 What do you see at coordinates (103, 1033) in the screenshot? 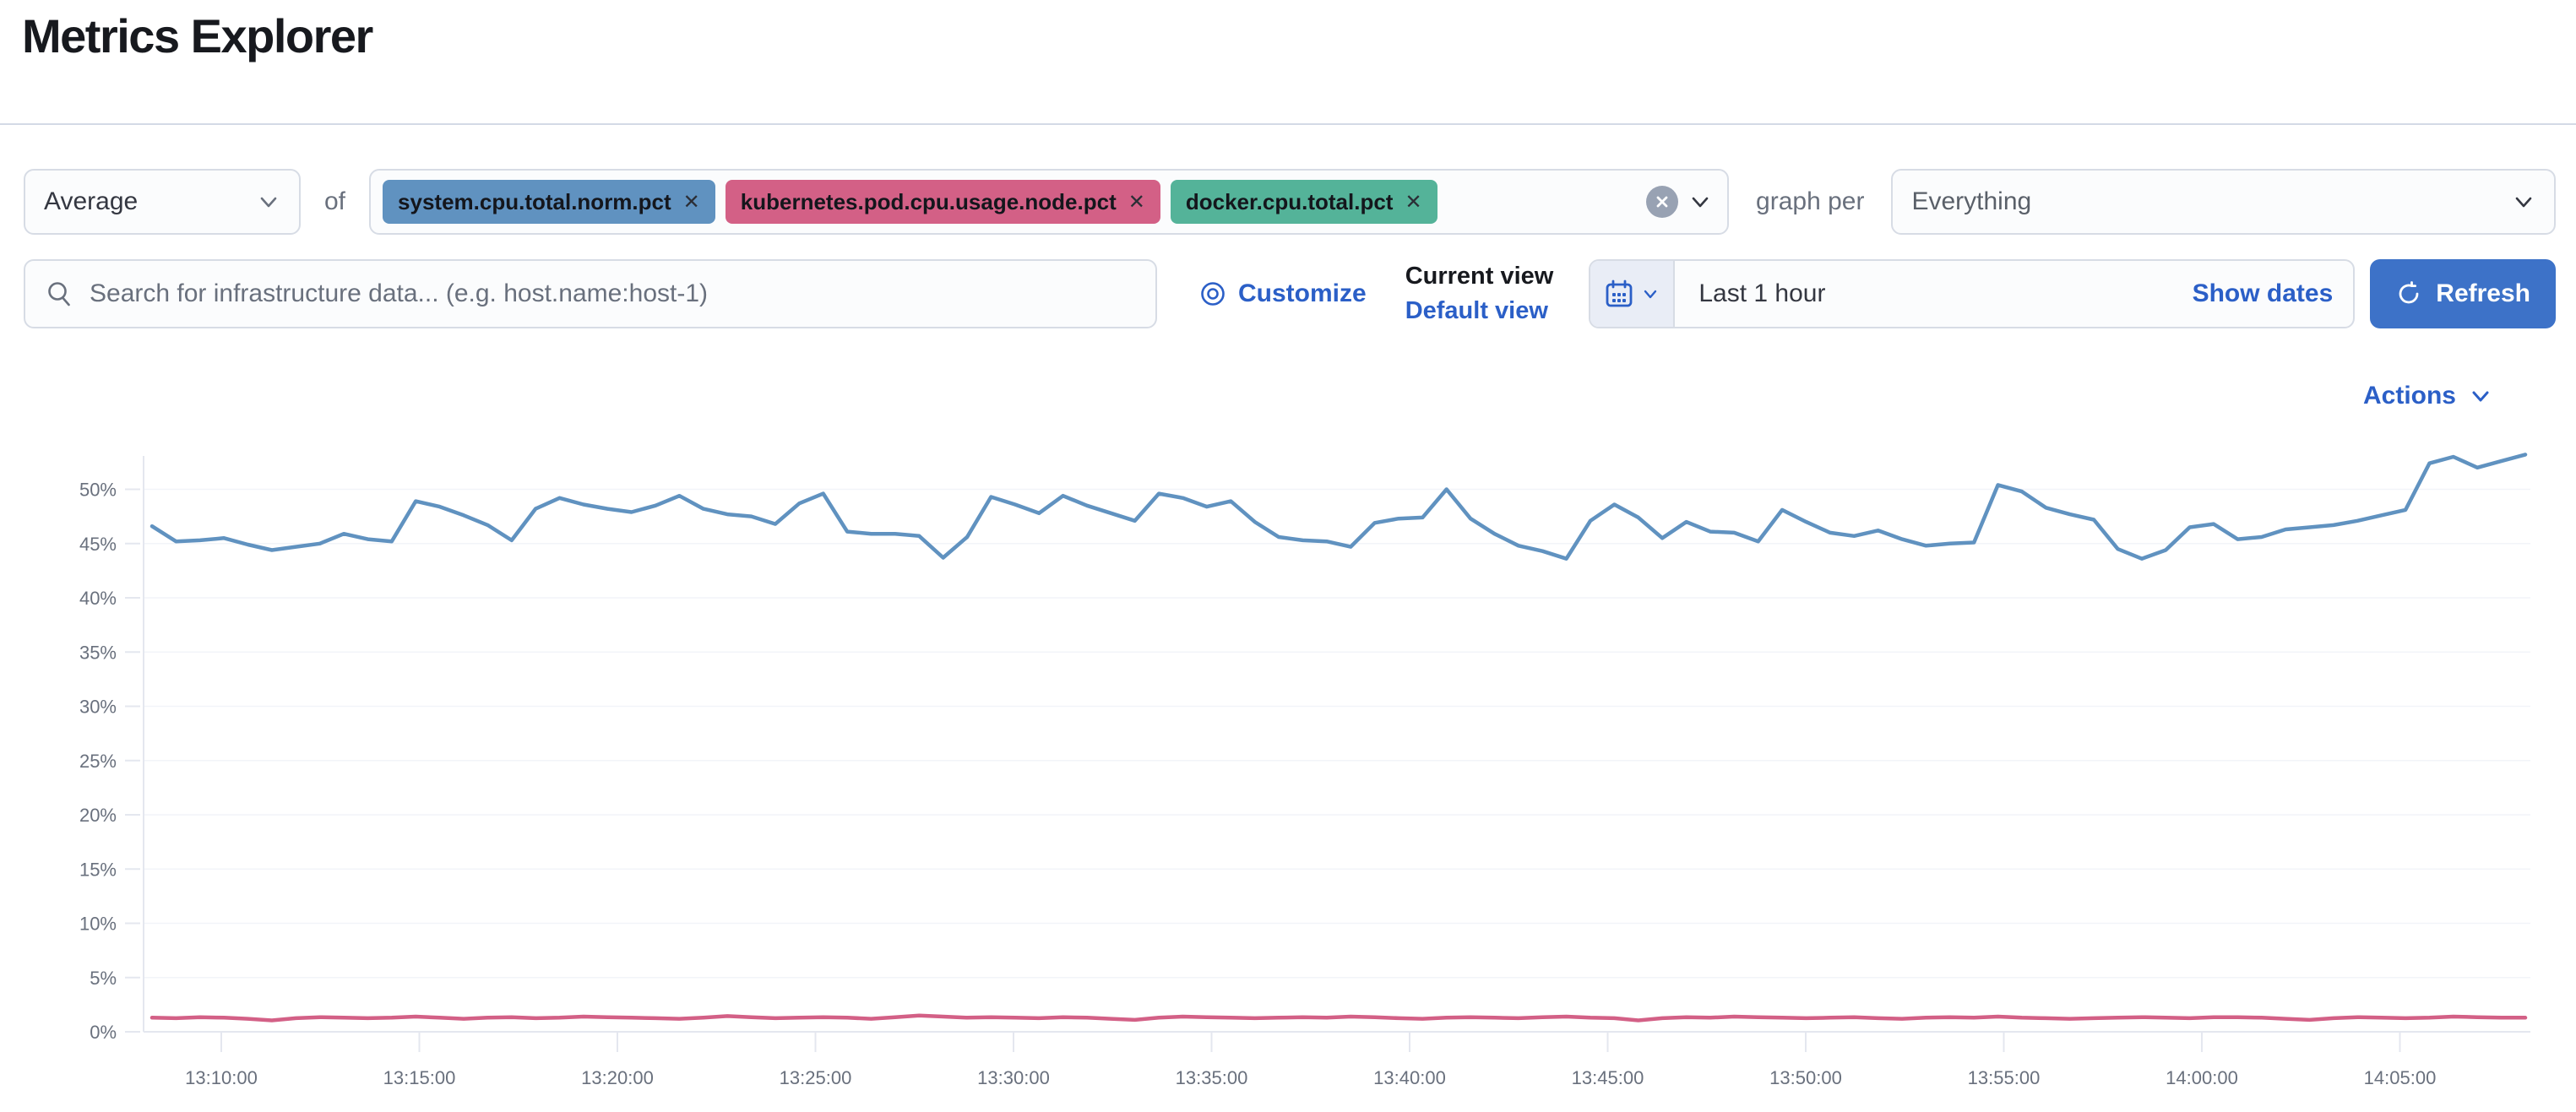
I see `svg-text: 0%` at bounding box center [103, 1033].